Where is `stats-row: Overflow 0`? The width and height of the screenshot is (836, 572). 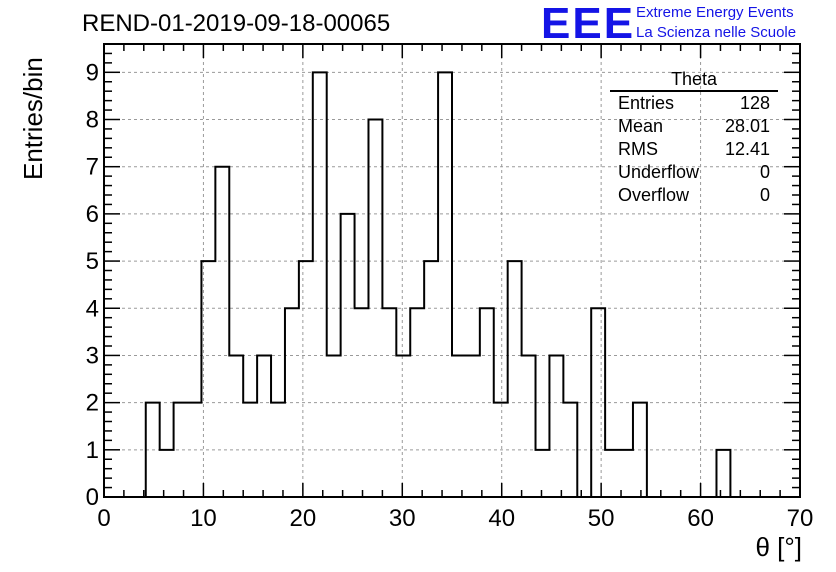
stats-row: Overflow 0 is located at coordinates (694, 195).